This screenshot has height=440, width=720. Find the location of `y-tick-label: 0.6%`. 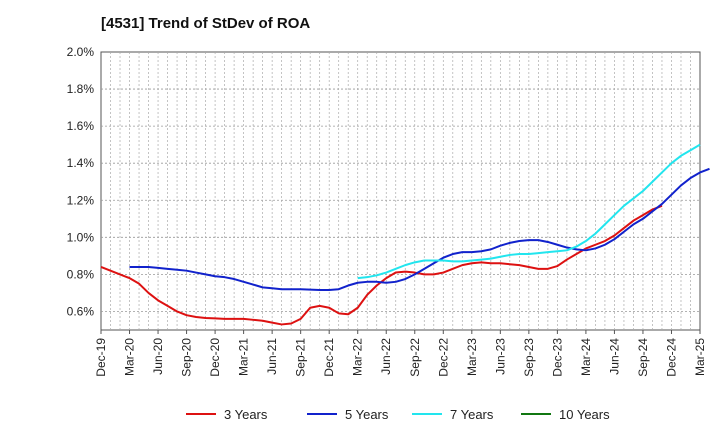

y-tick-label: 0.6% is located at coordinates (81, 311).